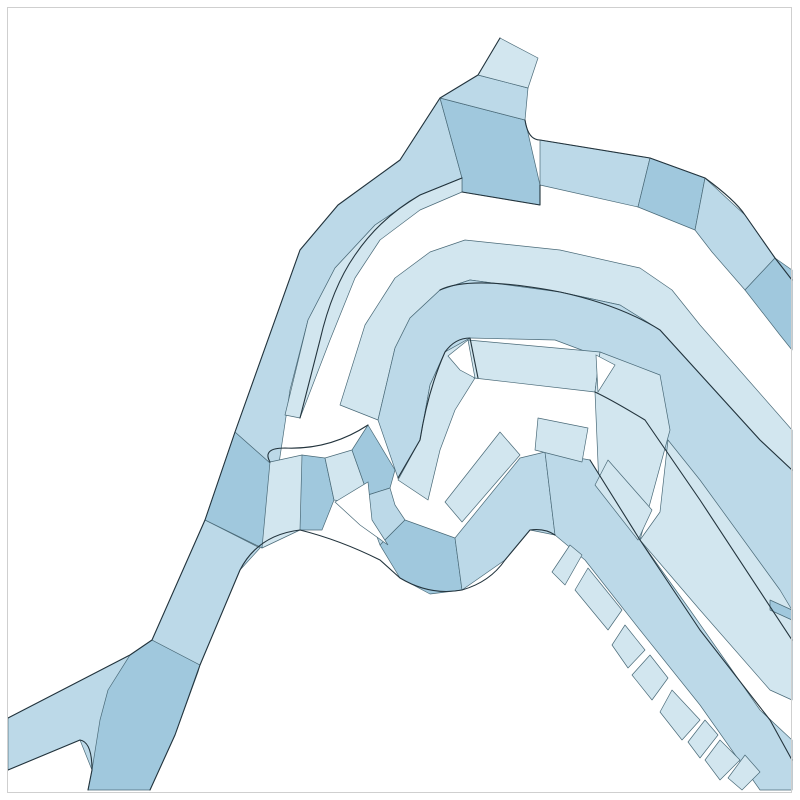 Image resolution: width=800 pixels, height=800 pixels. What do you see at coordinates (408, 509) in the screenshot?
I see `central-loop` at bounding box center [408, 509].